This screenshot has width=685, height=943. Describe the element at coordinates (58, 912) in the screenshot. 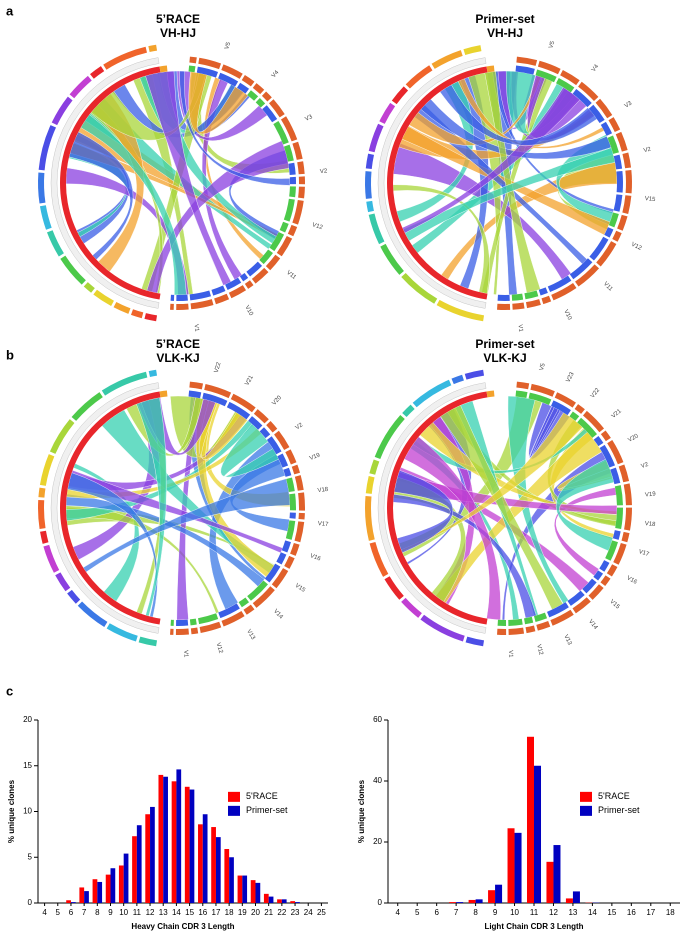

I see `x-tick-label: 5` at that location.